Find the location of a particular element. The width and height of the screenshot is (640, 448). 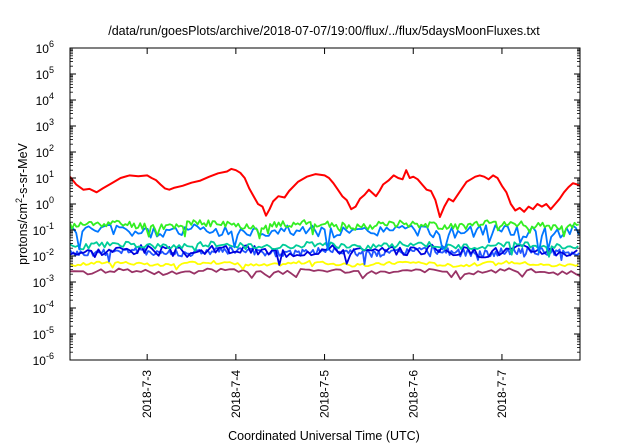

y-tick-label: 10⁻⁴ is located at coordinates (43, 307).